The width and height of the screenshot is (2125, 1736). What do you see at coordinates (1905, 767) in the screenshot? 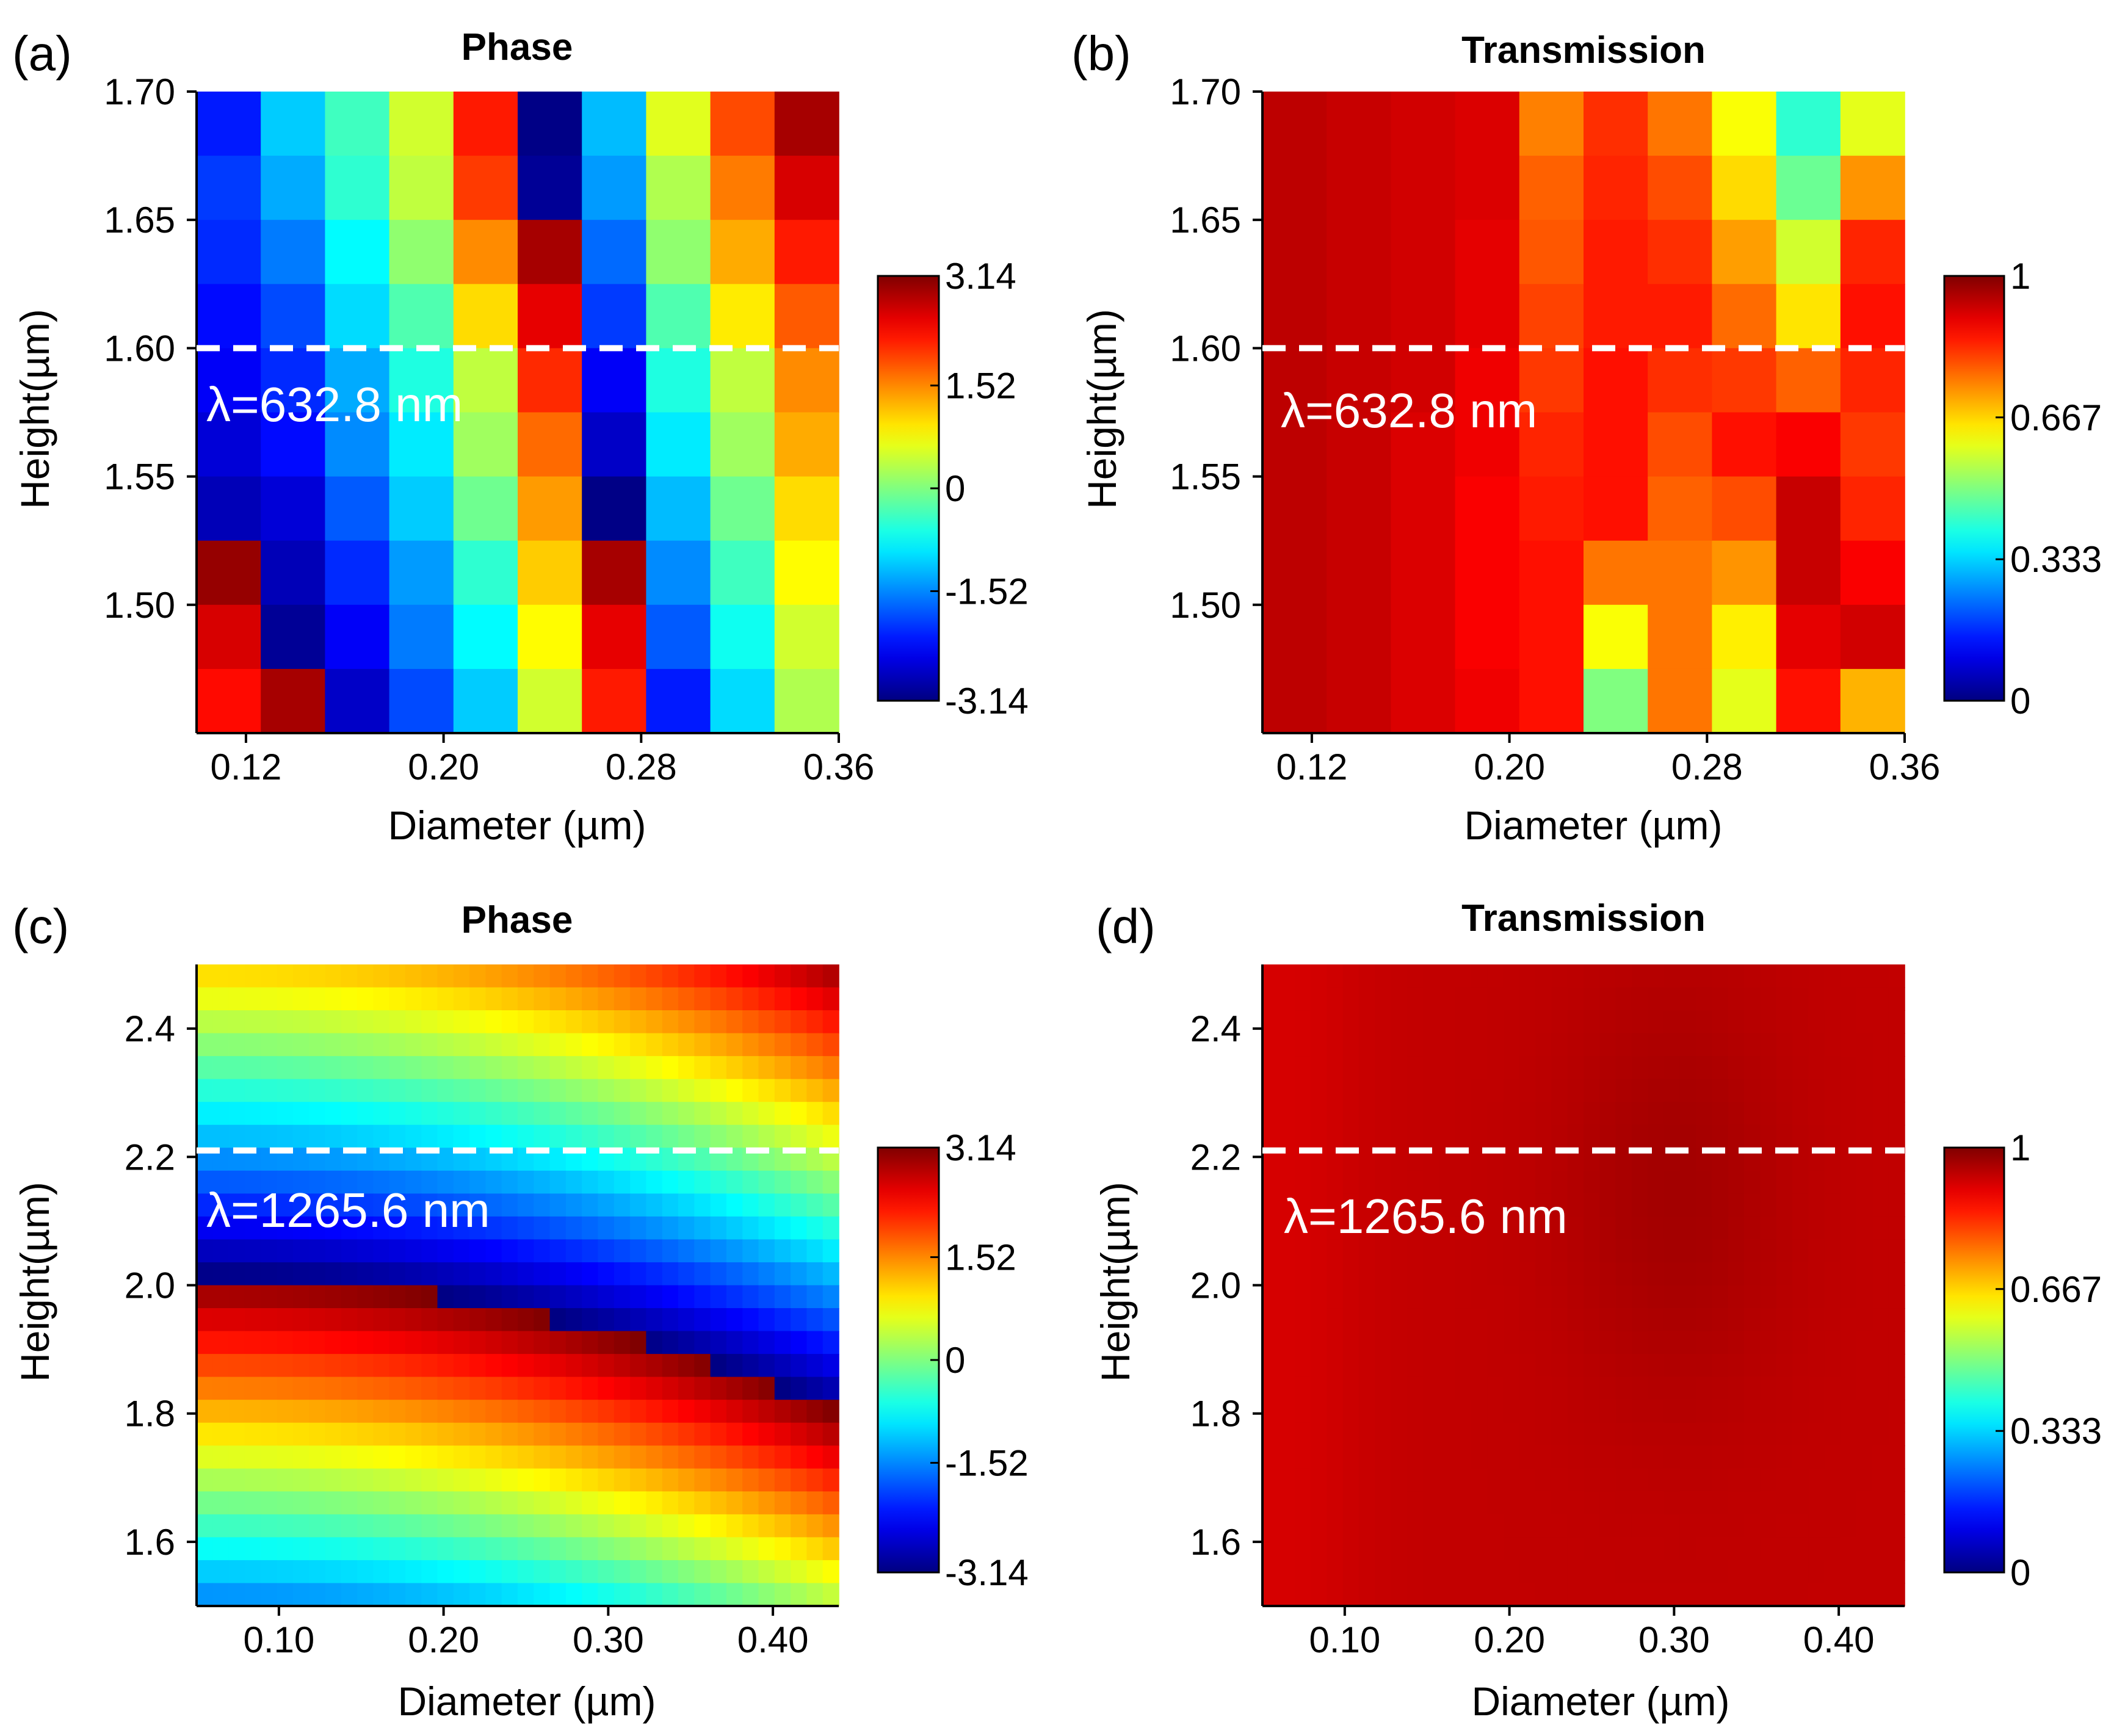
I see `x-tick-label: 0.36` at bounding box center [1905, 767].